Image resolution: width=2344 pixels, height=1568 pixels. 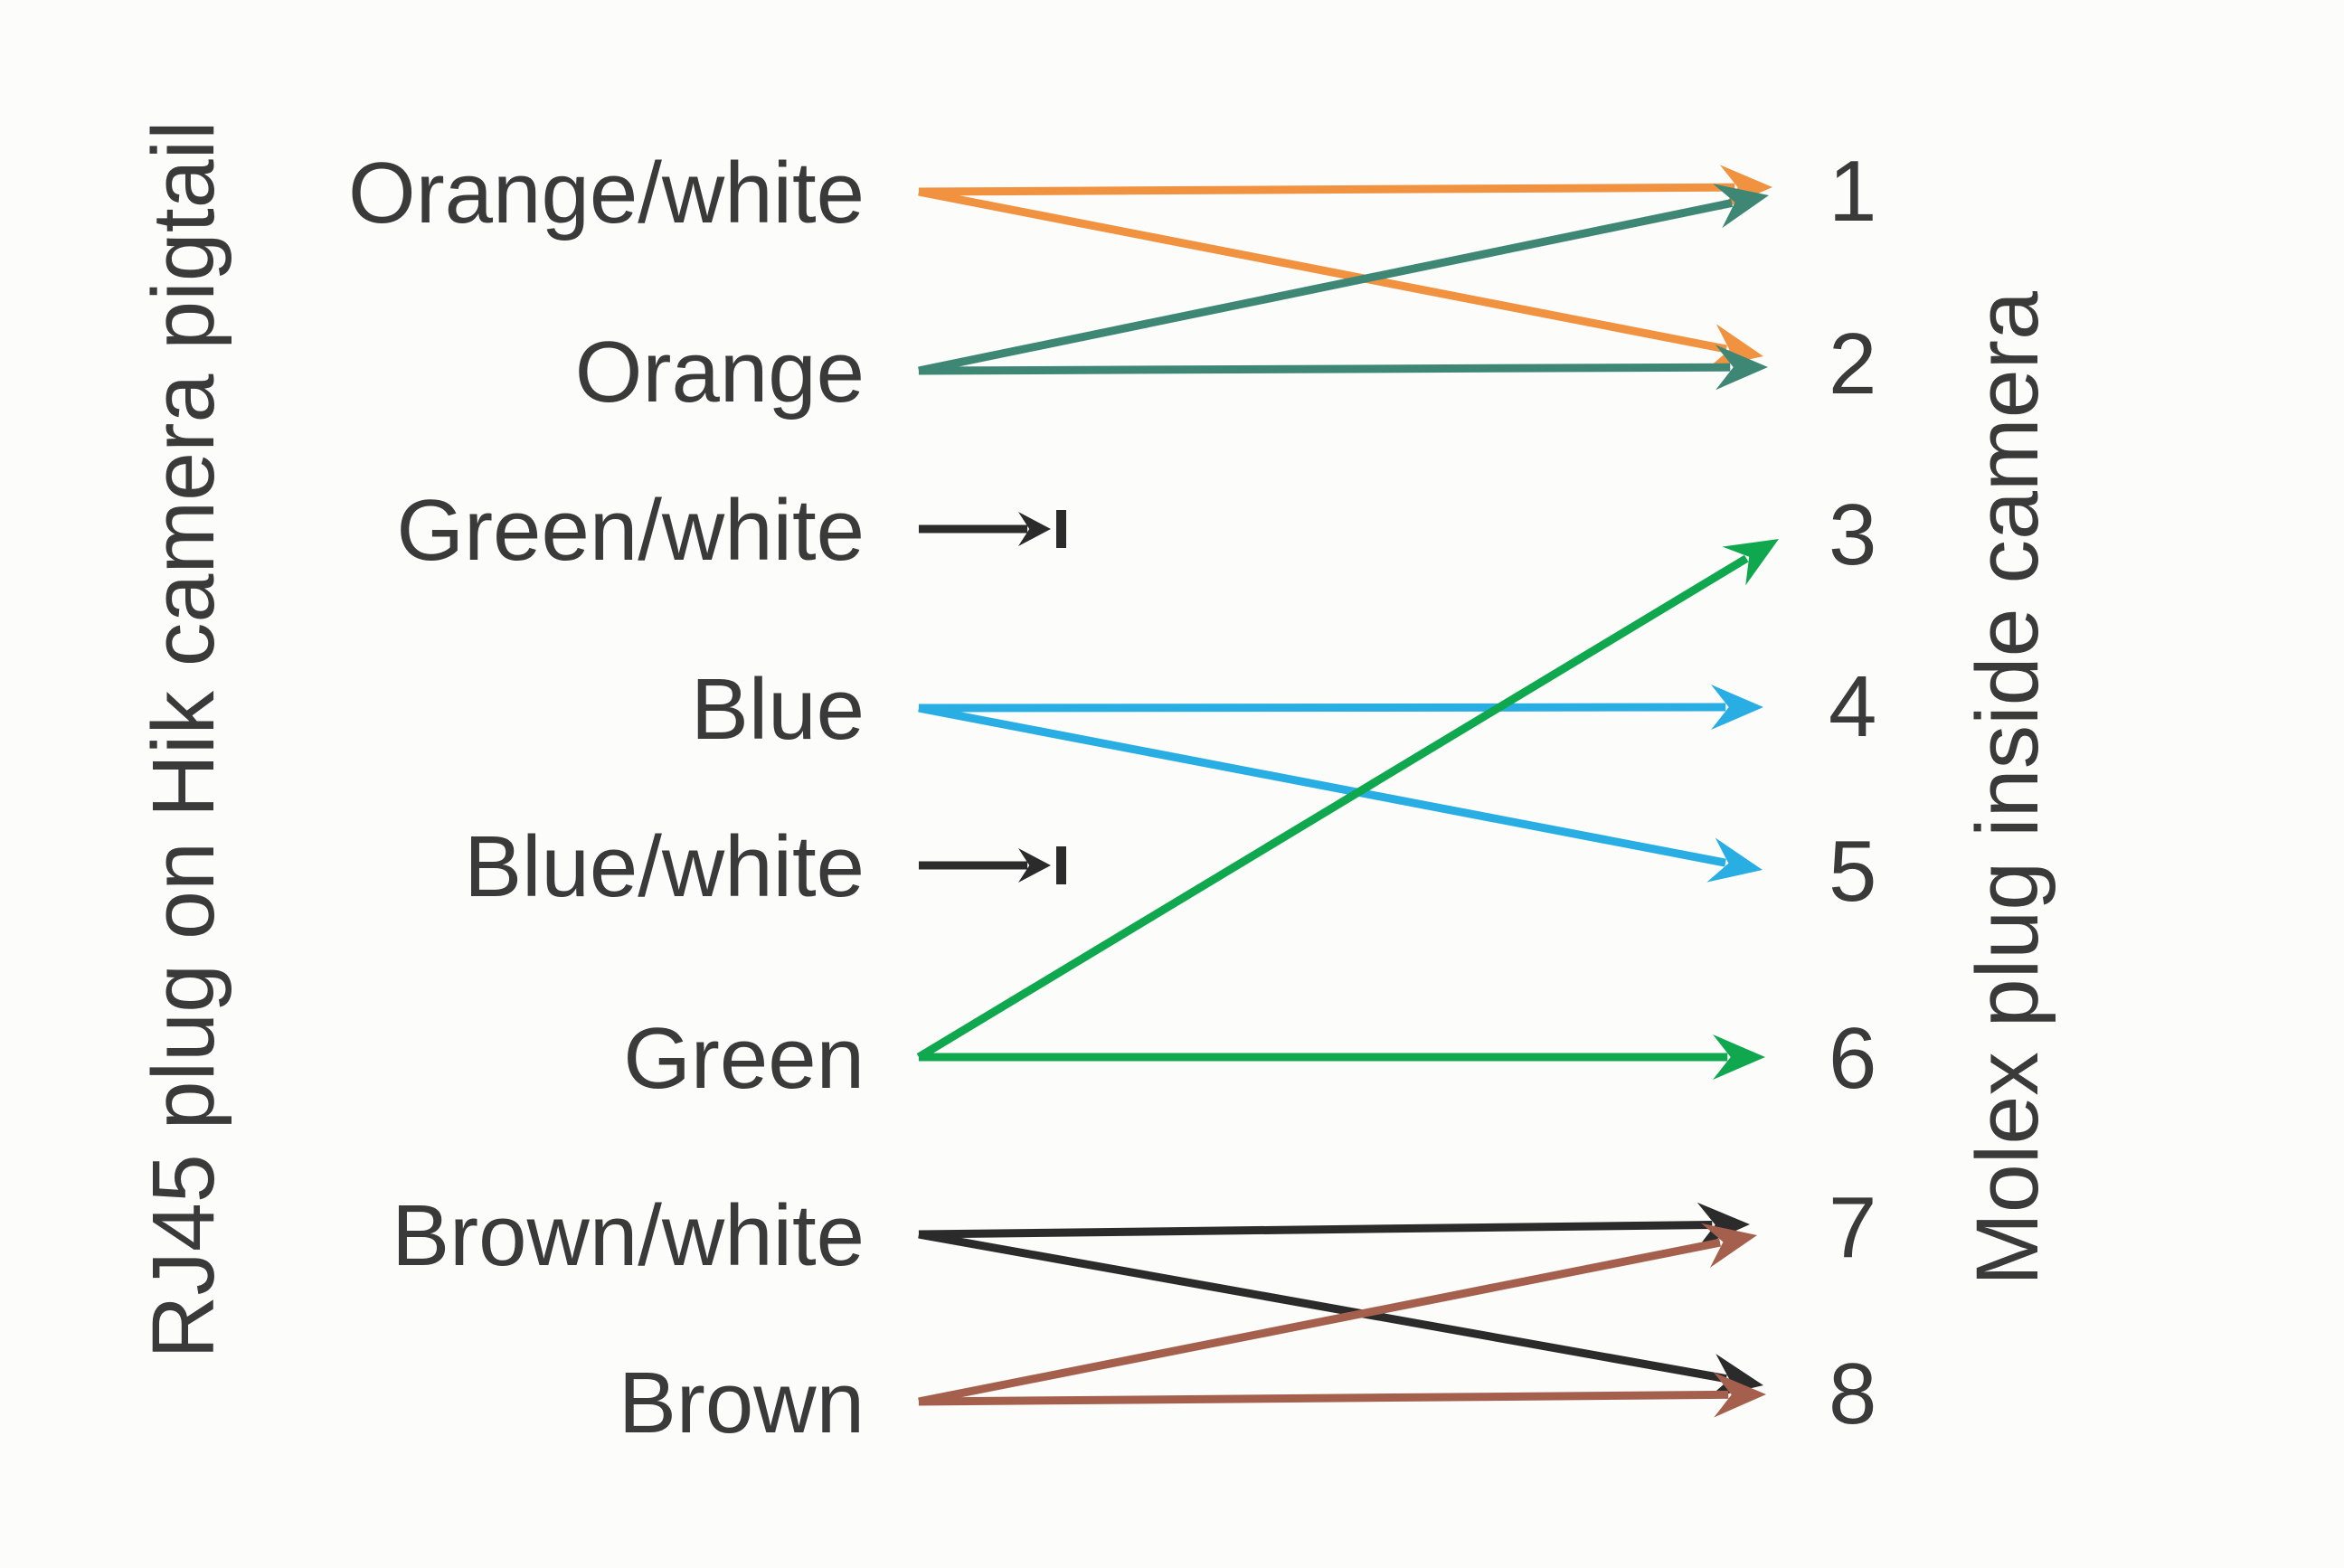 What do you see at coordinates (1324, 369) in the screenshot?
I see `arrow-orange-to-pin-2-line` at bounding box center [1324, 369].